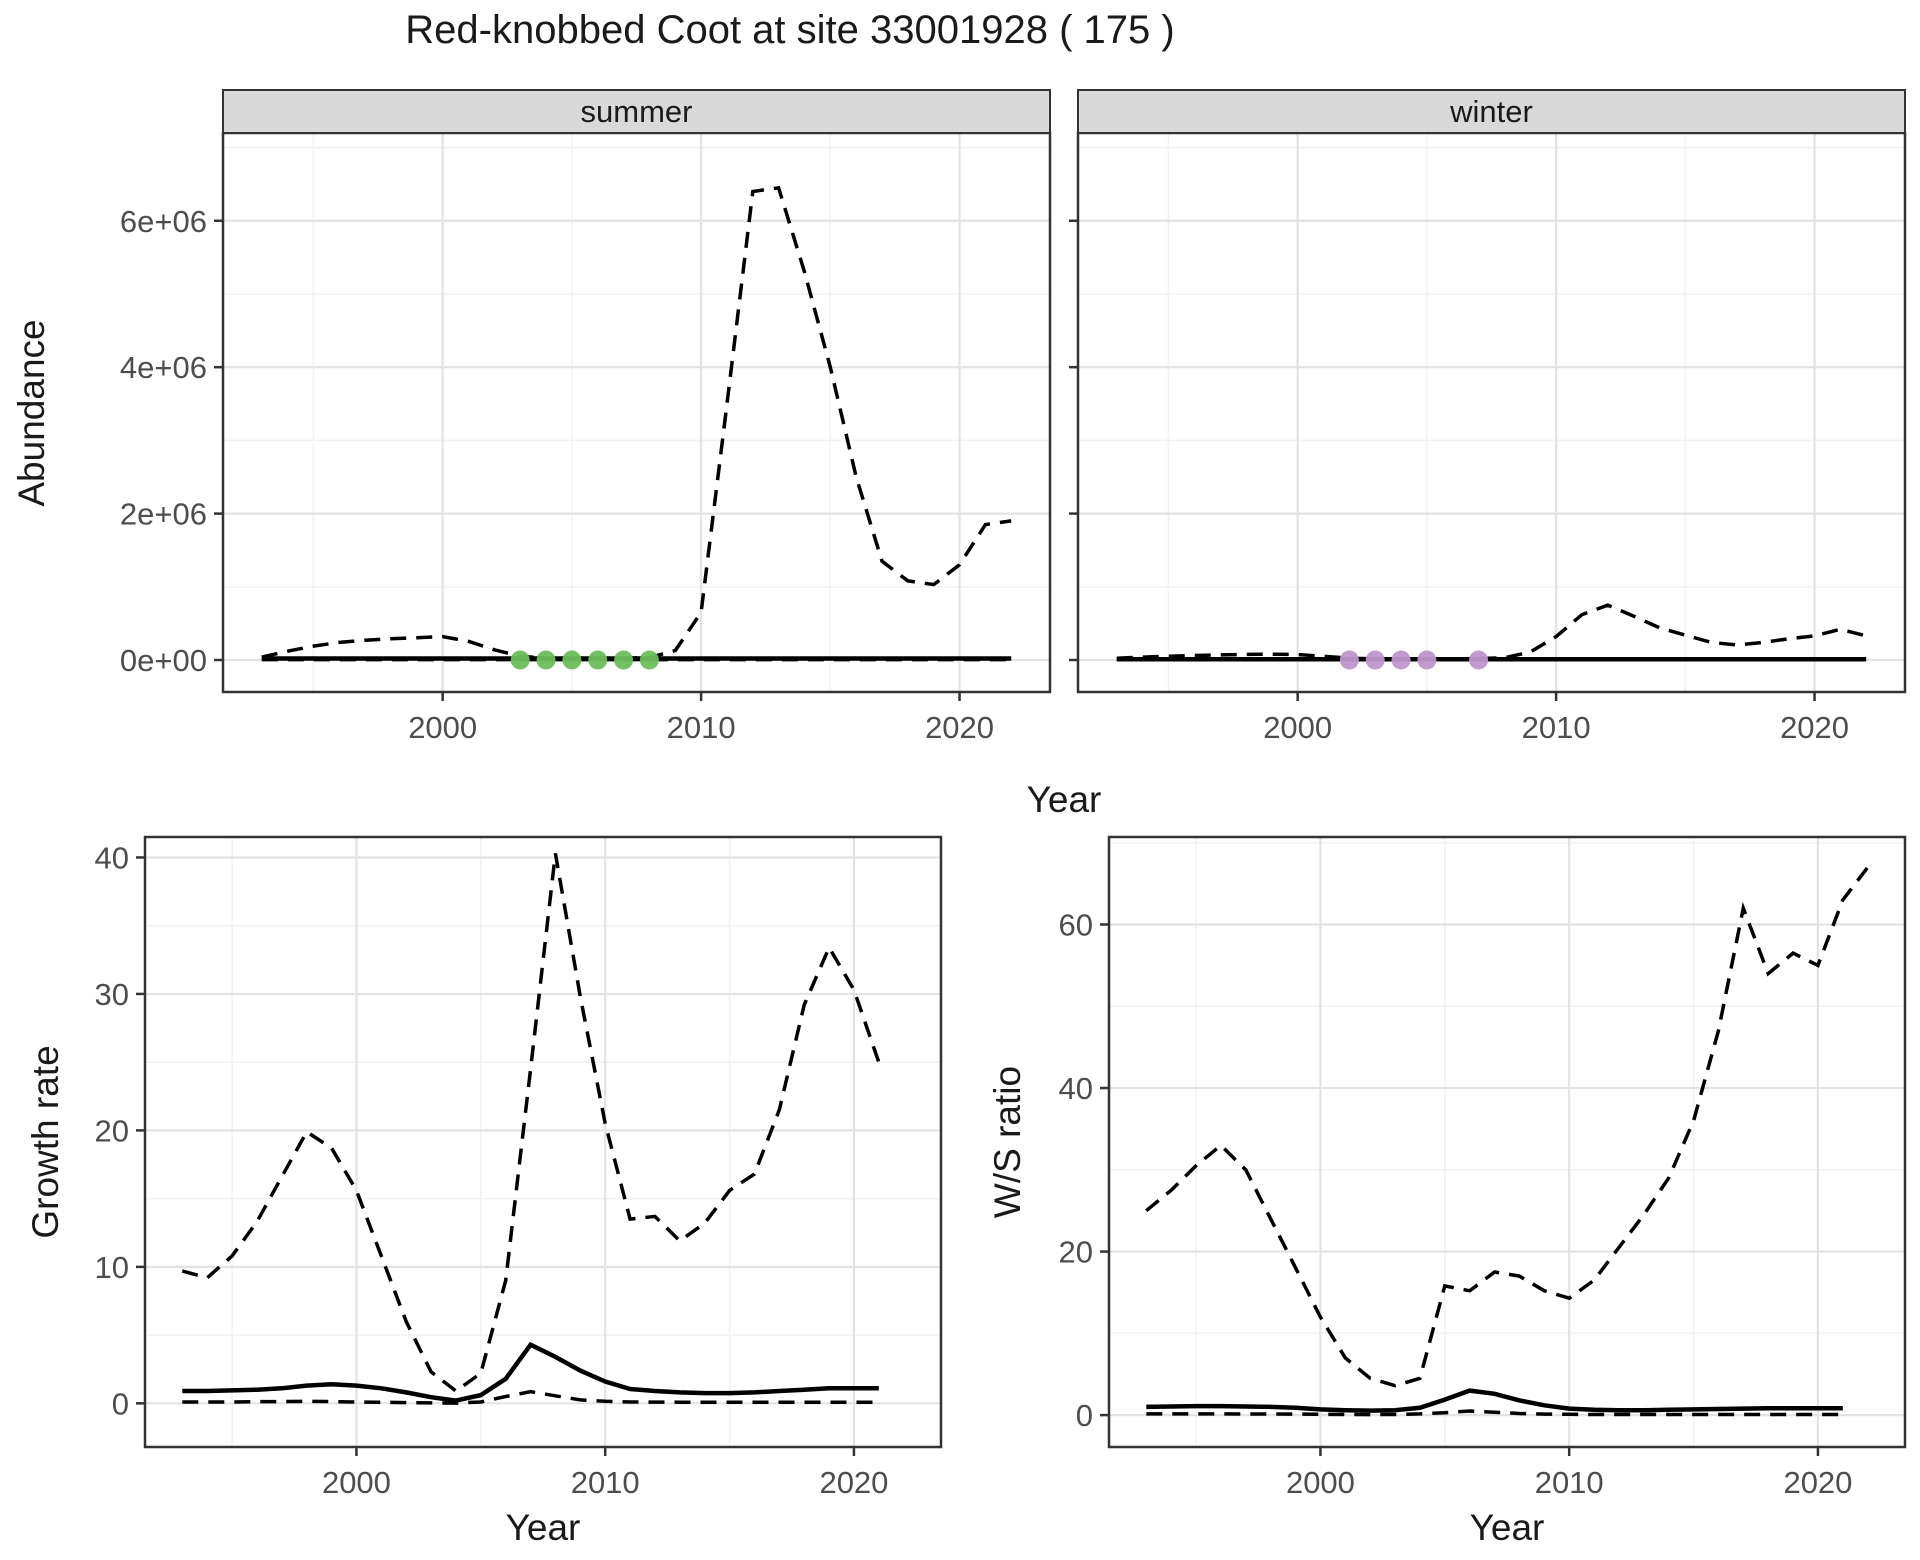 This screenshot has width=1920, height=1560. I want to click on y-tick-label: 10, so click(112, 1267).